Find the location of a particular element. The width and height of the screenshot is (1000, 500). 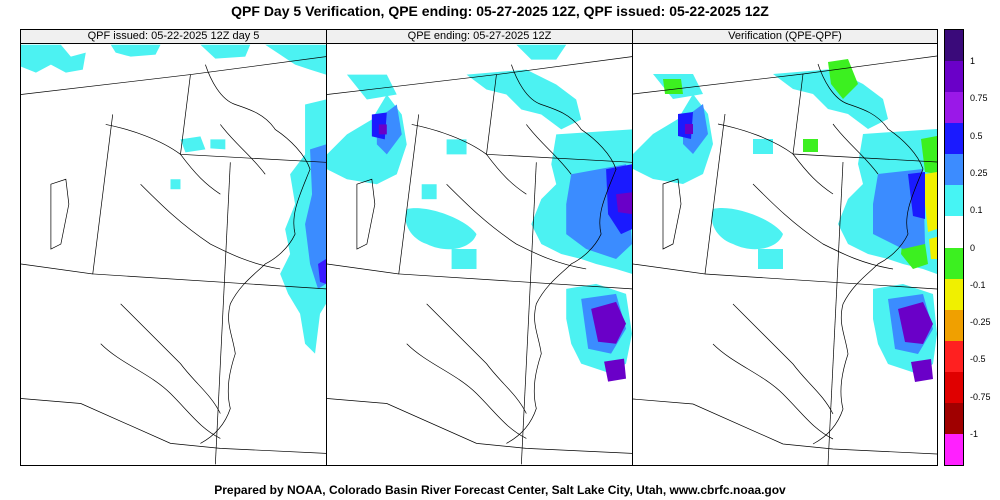

legend-label: 0.5 is located at coordinates (976, 135).